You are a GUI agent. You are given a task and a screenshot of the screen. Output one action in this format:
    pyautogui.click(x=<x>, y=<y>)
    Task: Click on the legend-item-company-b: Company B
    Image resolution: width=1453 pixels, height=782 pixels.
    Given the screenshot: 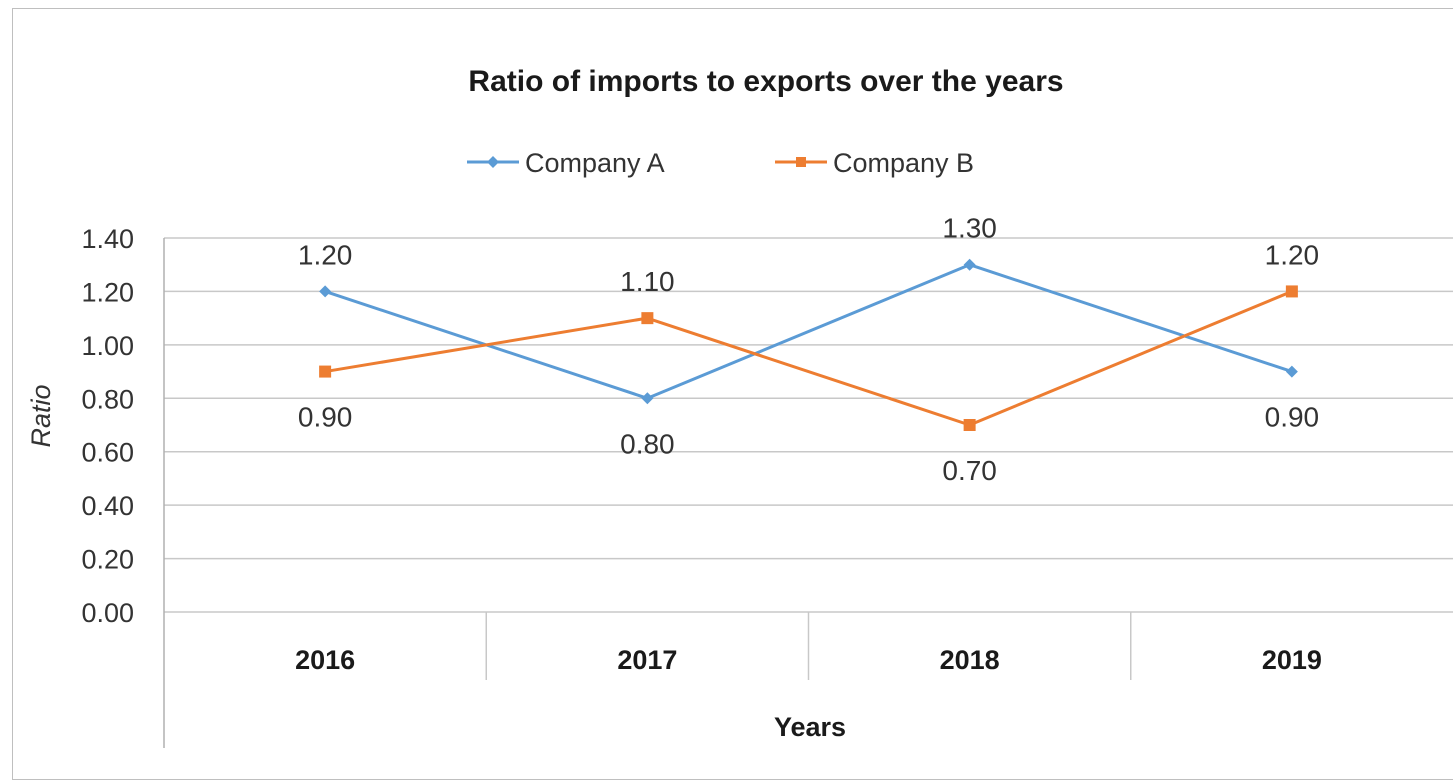 What is the action you would take?
    pyautogui.click(x=874, y=163)
    